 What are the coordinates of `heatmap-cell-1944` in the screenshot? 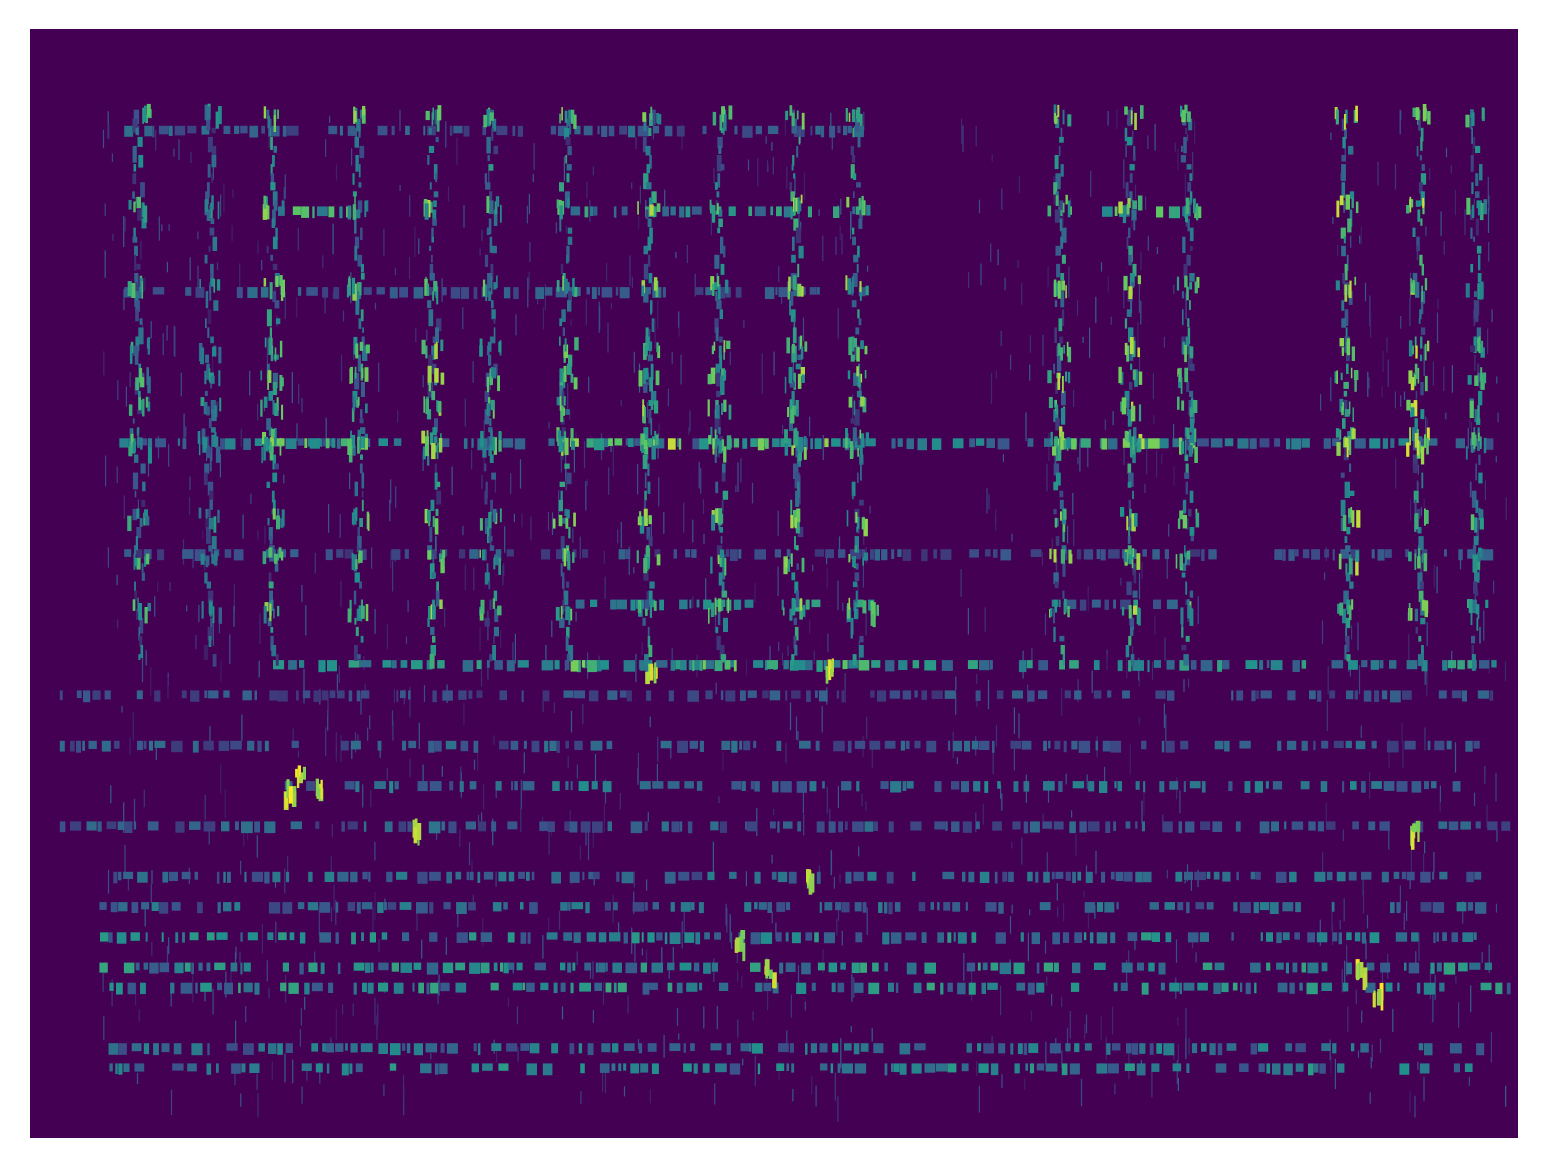 It's located at (752, 826).